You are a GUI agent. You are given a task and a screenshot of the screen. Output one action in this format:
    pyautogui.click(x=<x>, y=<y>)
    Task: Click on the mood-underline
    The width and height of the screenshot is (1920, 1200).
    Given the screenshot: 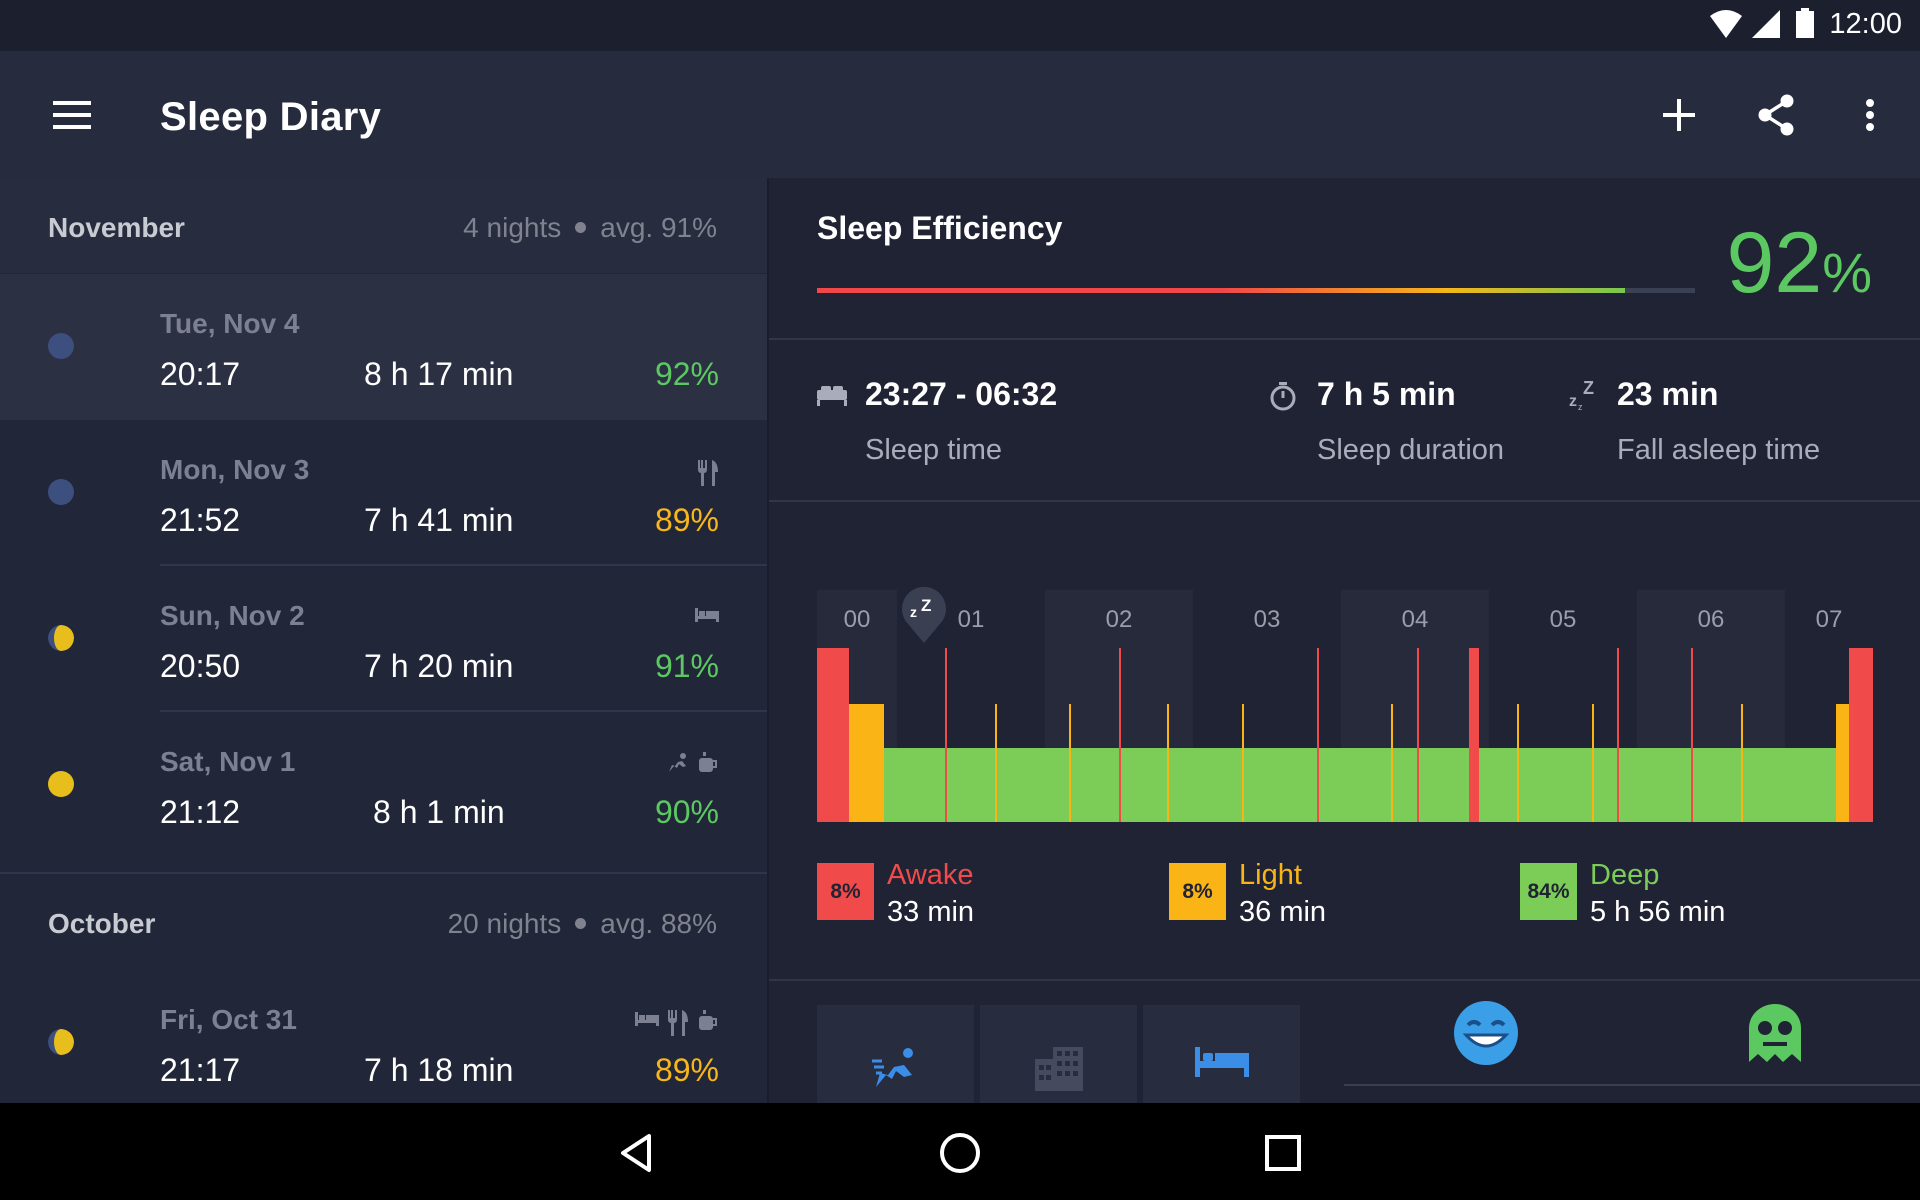 What is the action you would take?
    pyautogui.click(x=1632, y=1085)
    